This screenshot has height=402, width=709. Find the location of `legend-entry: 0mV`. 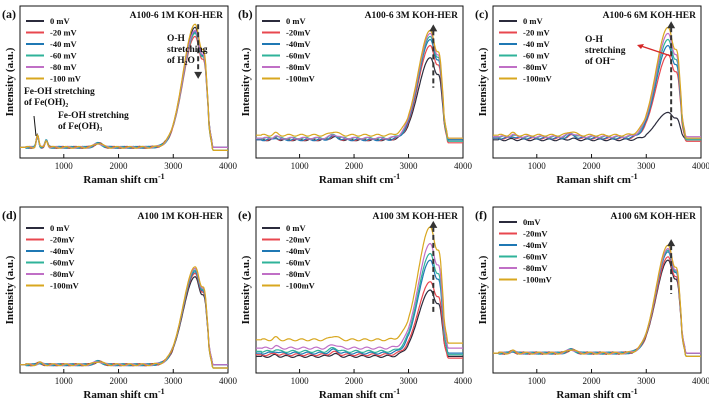

legend-entry: 0mV is located at coordinates (532, 222).